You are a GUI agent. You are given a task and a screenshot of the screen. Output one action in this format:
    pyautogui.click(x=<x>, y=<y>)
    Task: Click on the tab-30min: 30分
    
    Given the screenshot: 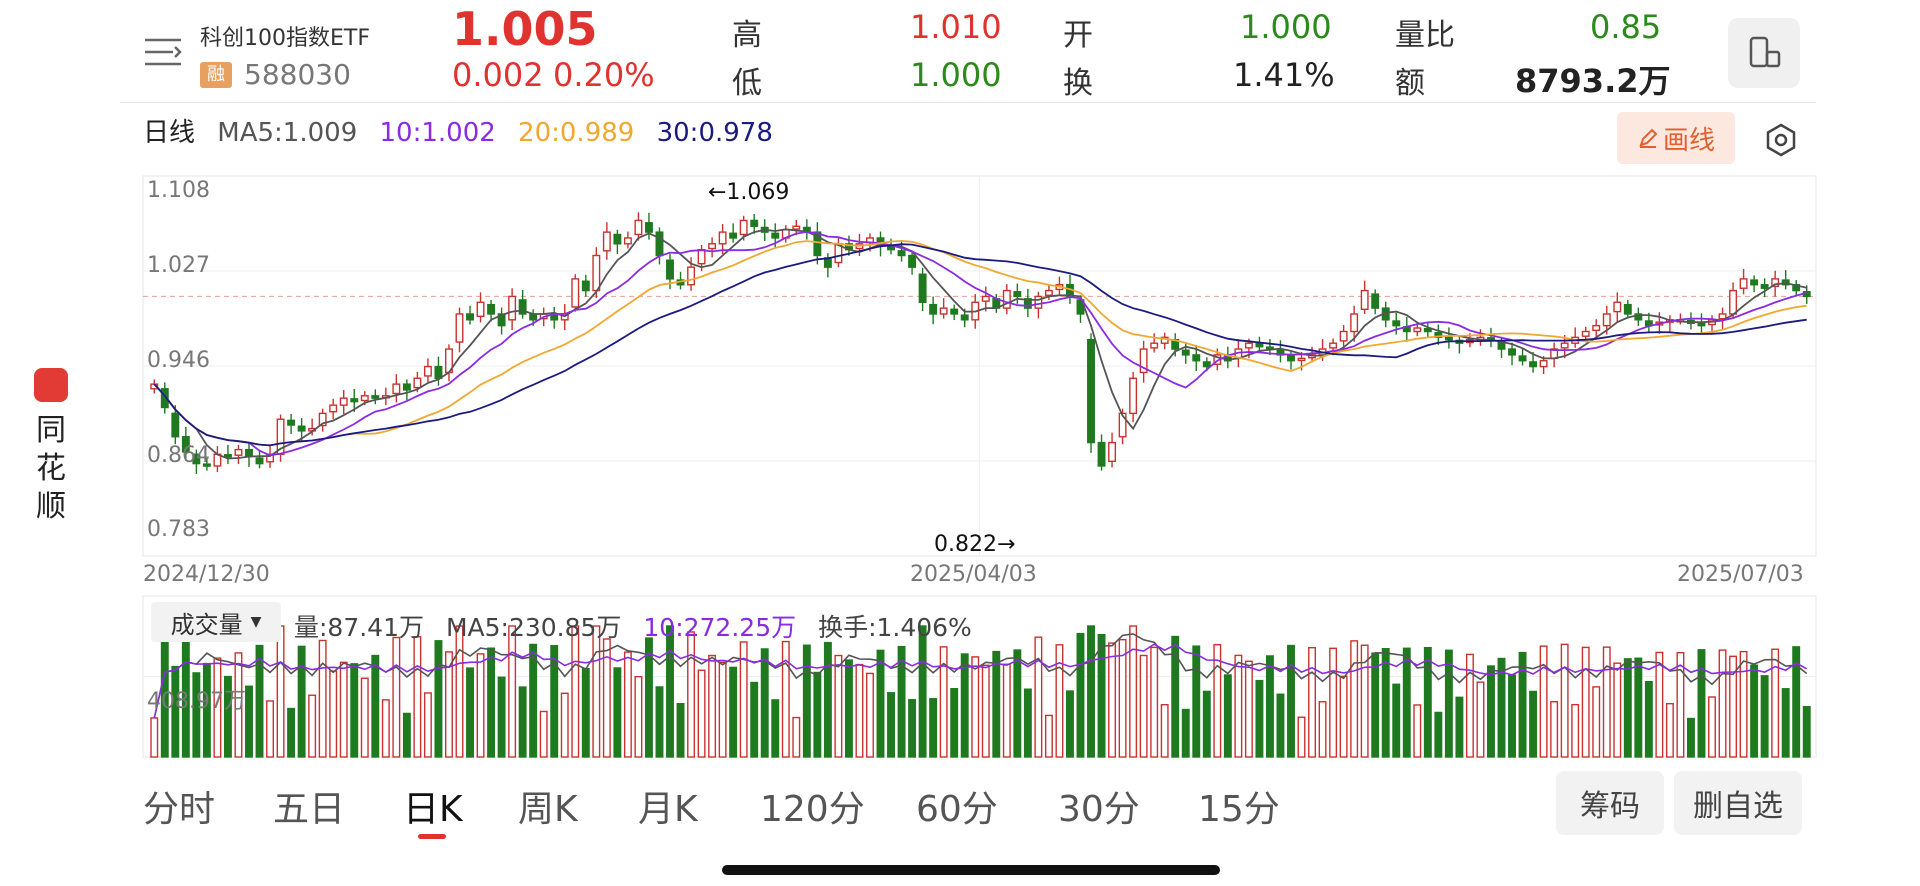 What is the action you would take?
    pyautogui.click(x=1099, y=809)
    